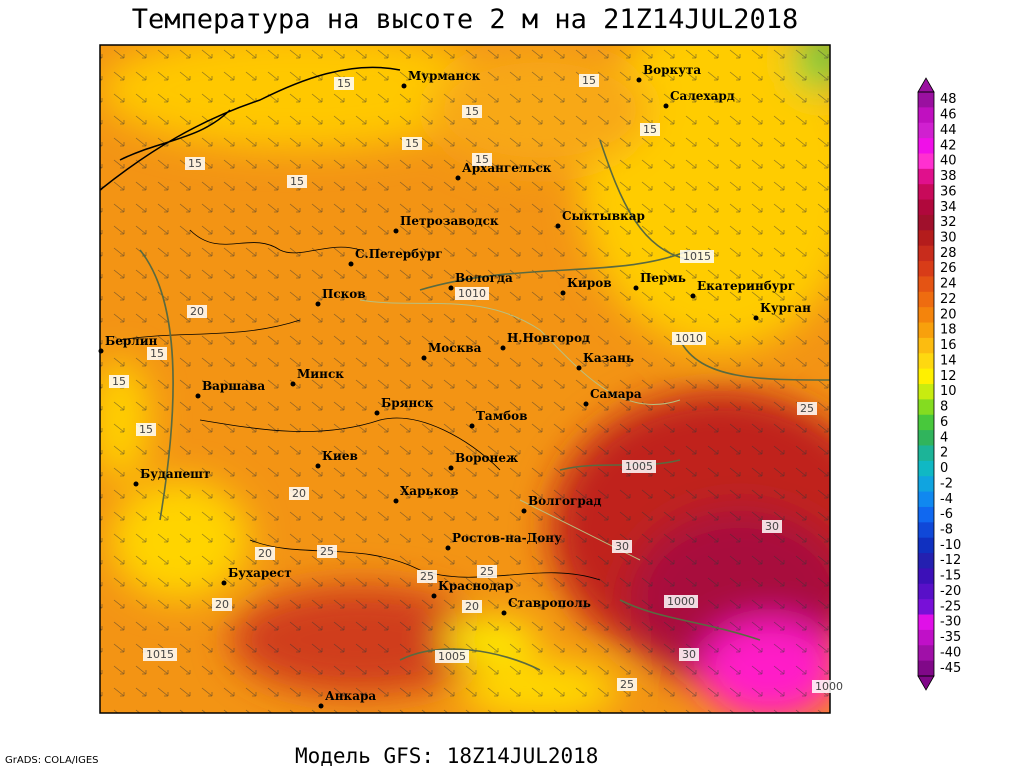 This screenshot has width=1024, height=768. Describe the element at coordinates (950, 560) in the screenshot. I see `colorbar-label: -12` at that location.